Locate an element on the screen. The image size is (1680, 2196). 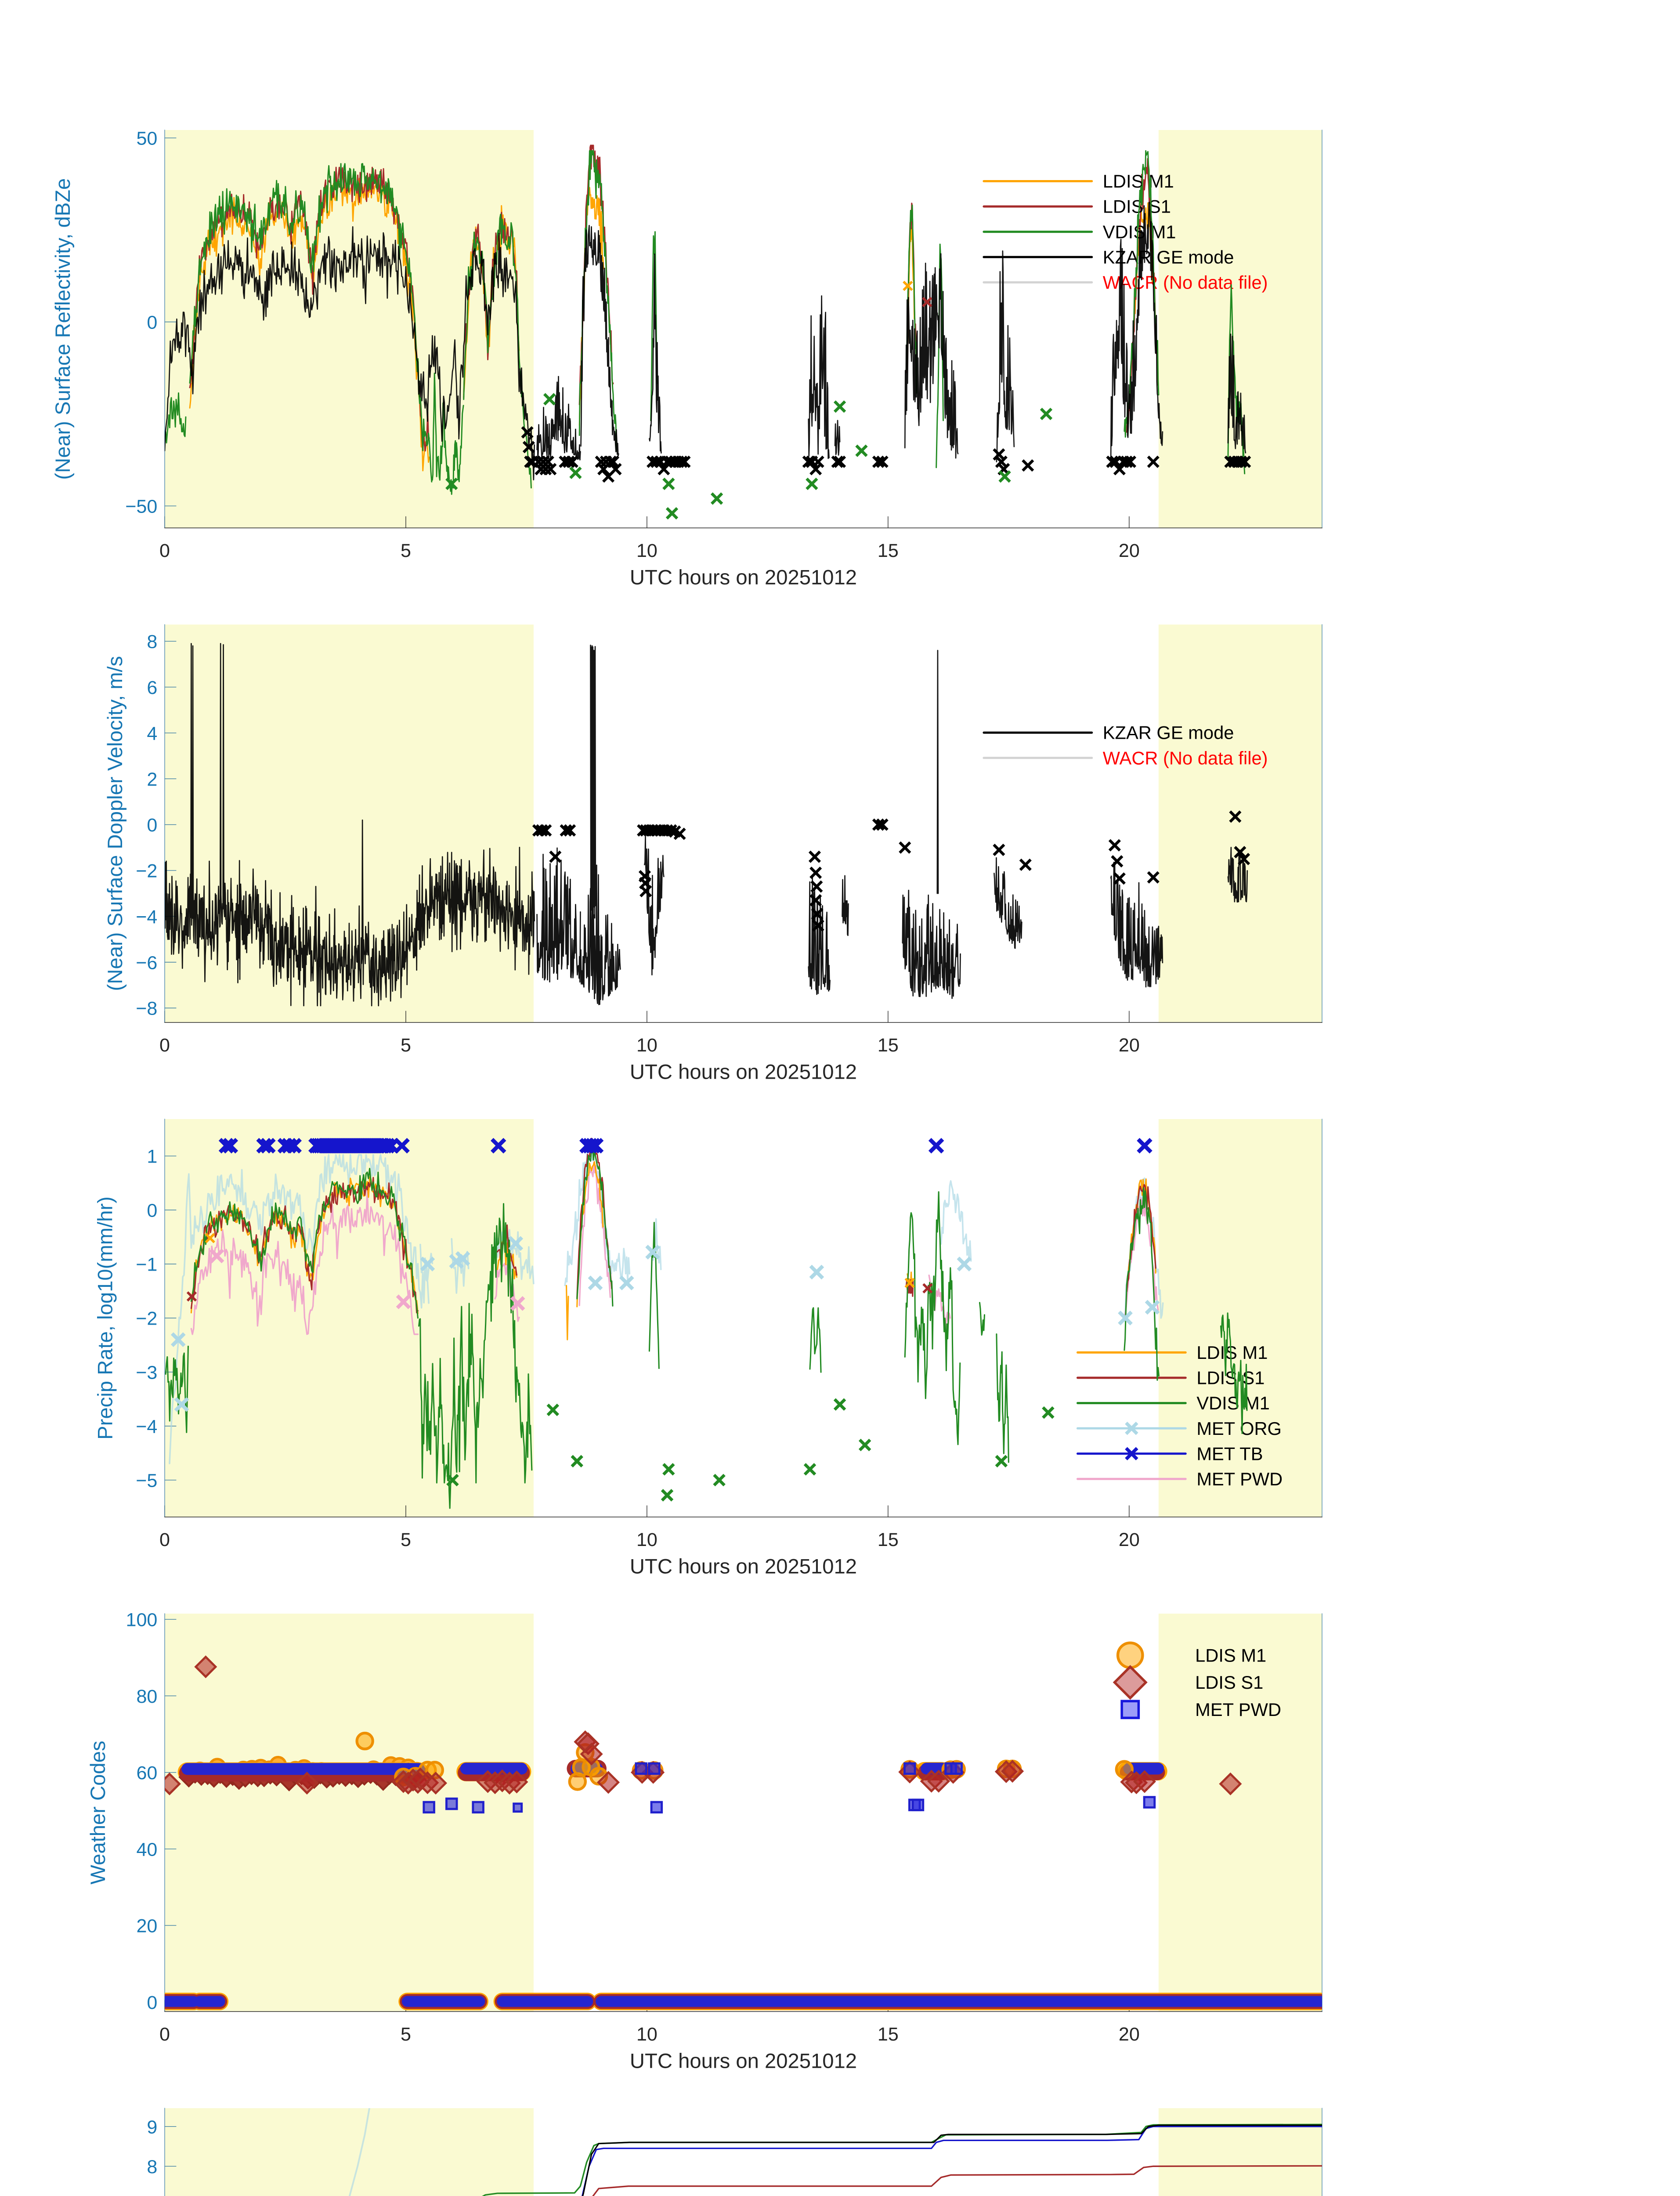
svg-text: 80 is located at coordinates (146, 1696).